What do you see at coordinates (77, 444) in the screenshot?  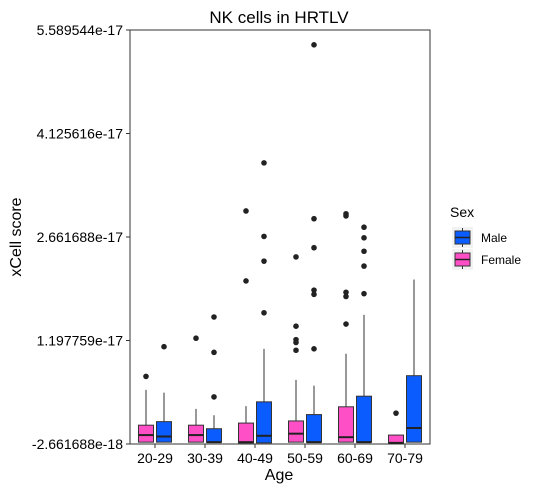 I see `y-tick-label: -2.661688e-18` at bounding box center [77, 444].